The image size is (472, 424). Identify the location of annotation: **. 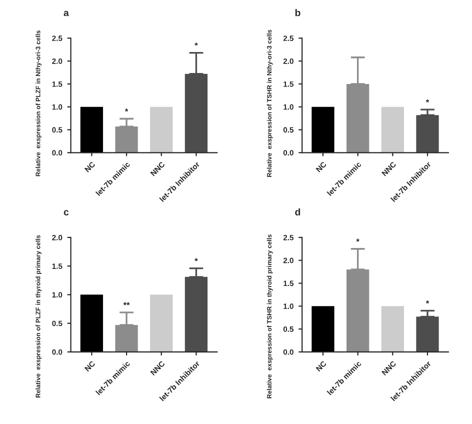
(126, 304).